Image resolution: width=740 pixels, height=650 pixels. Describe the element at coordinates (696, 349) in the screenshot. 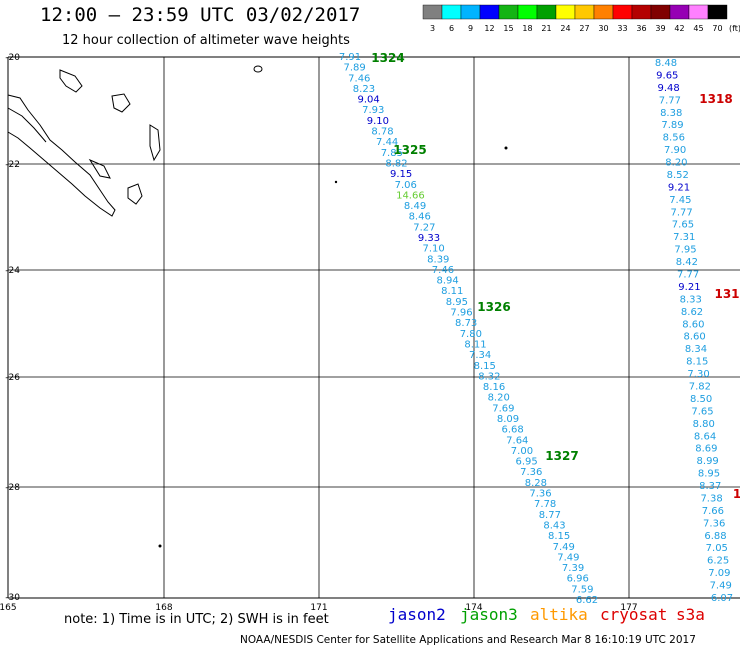

I see `swh-value-track-b: 8.34` at that location.